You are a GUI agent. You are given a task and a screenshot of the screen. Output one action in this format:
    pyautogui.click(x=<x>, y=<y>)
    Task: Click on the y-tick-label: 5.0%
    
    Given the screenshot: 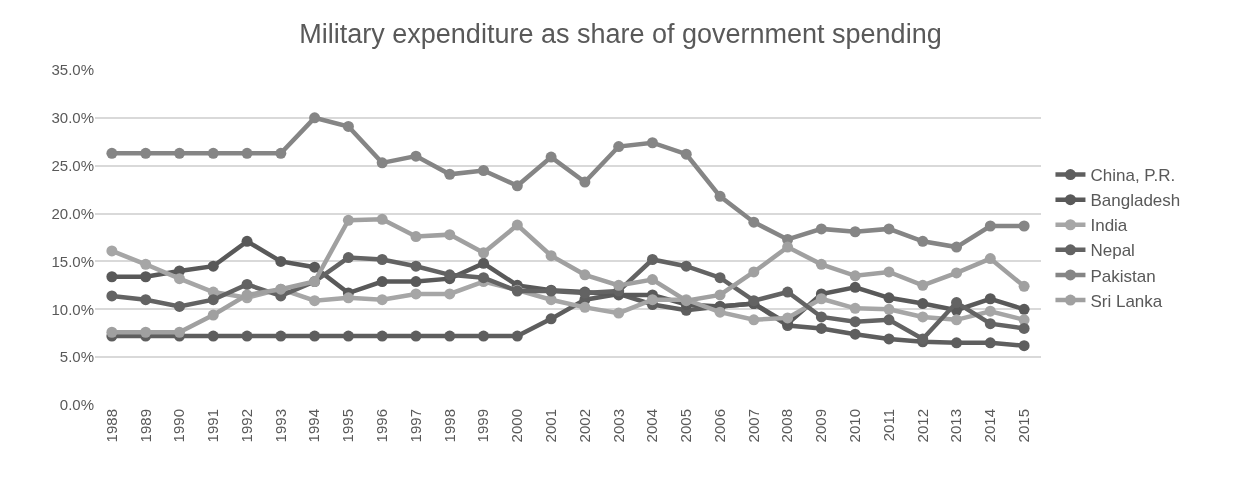 What is the action you would take?
    pyautogui.click(x=76, y=357)
    